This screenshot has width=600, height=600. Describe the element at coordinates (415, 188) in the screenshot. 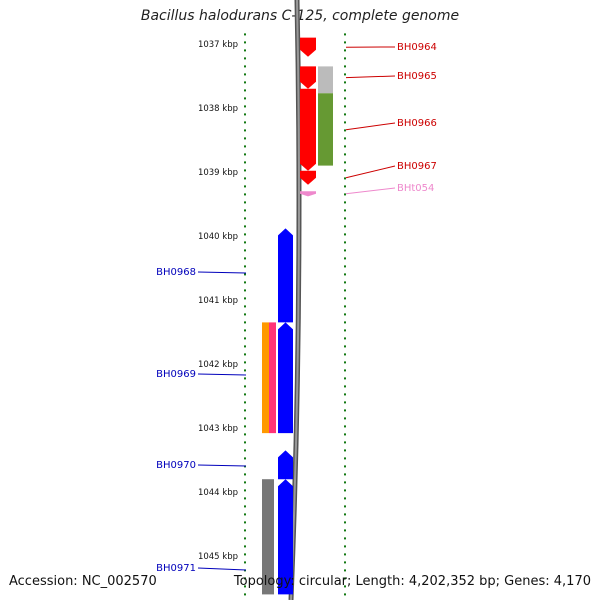

I see `gene-label: BHt054` at that location.